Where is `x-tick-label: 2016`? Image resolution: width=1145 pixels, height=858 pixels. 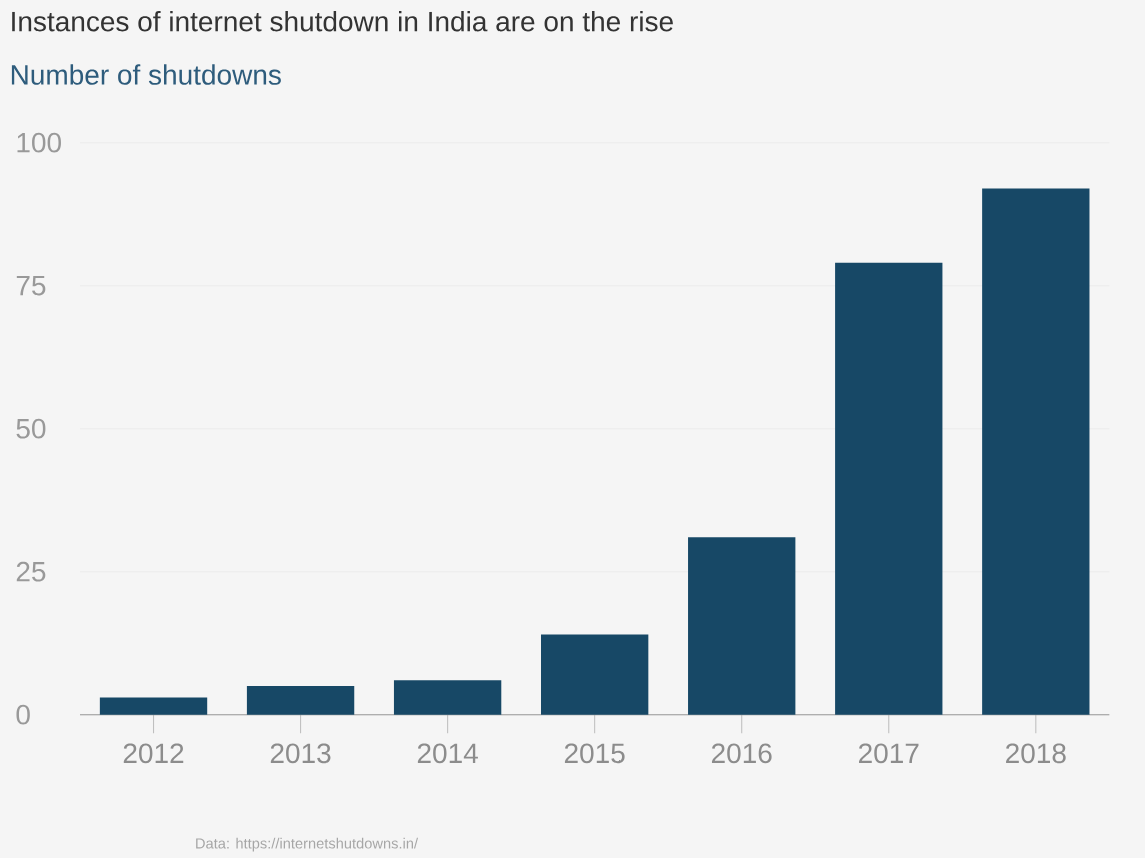 x-tick-label: 2016 is located at coordinates (741, 753).